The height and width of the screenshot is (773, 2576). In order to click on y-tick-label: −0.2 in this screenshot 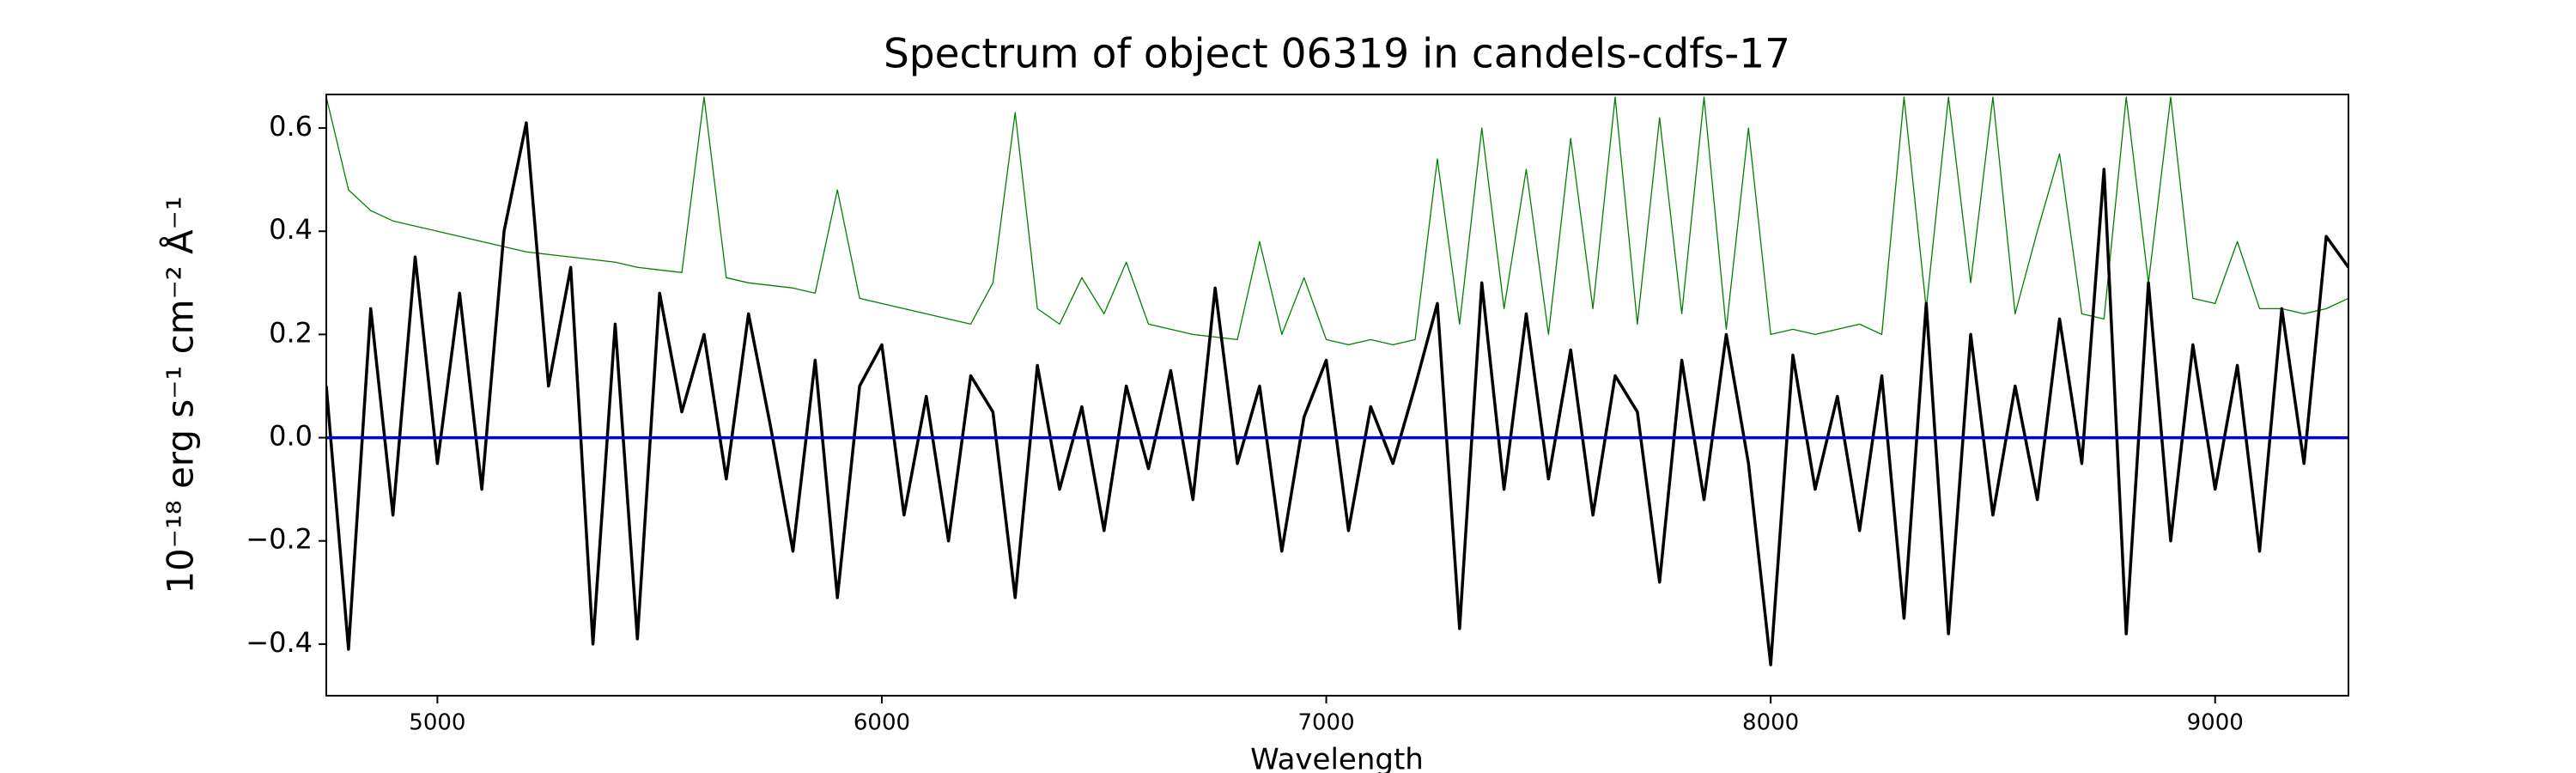, I will do `click(280, 539)`.